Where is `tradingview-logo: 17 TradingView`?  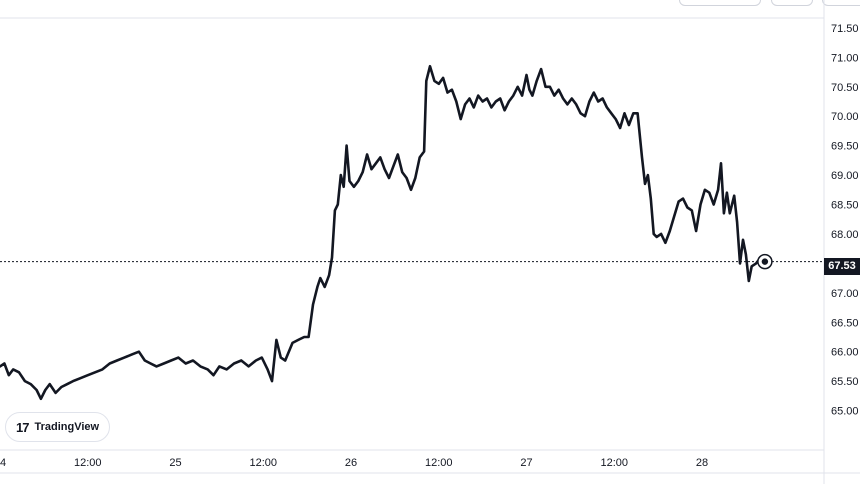
tradingview-logo: 17 TradingView is located at coordinates (58, 427).